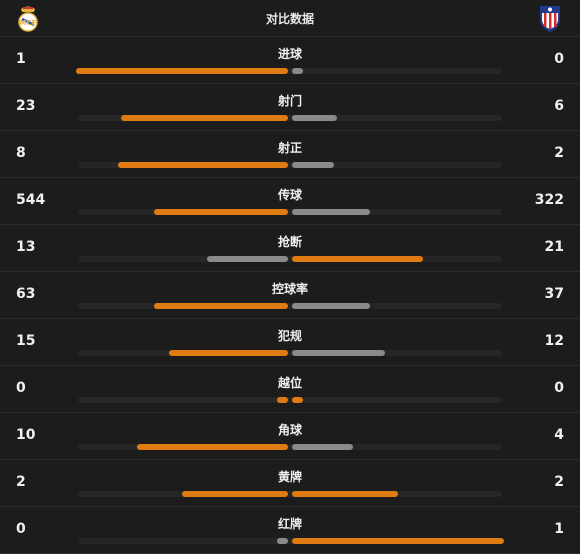 This screenshot has height=554, width=580. What do you see at coordinates (289, 524) in the screenshot?
I see `stat-label: 红牌` at bounding box center [289, 524].